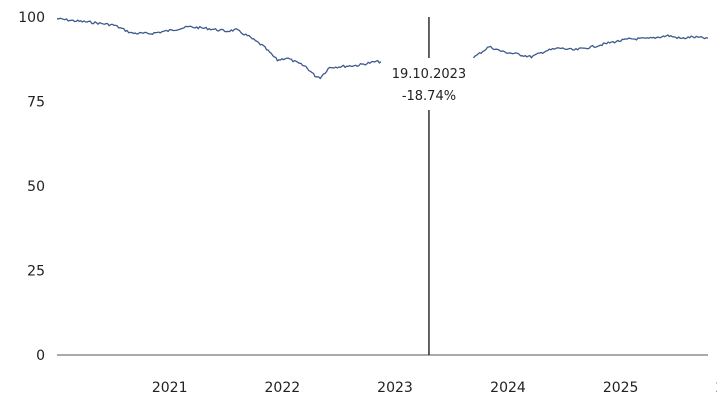 This screenshot has width=717, height=404. Describe the element at coordinates (170, 388) in the screenshot. I see `x-tick-label: 2021` at that location.